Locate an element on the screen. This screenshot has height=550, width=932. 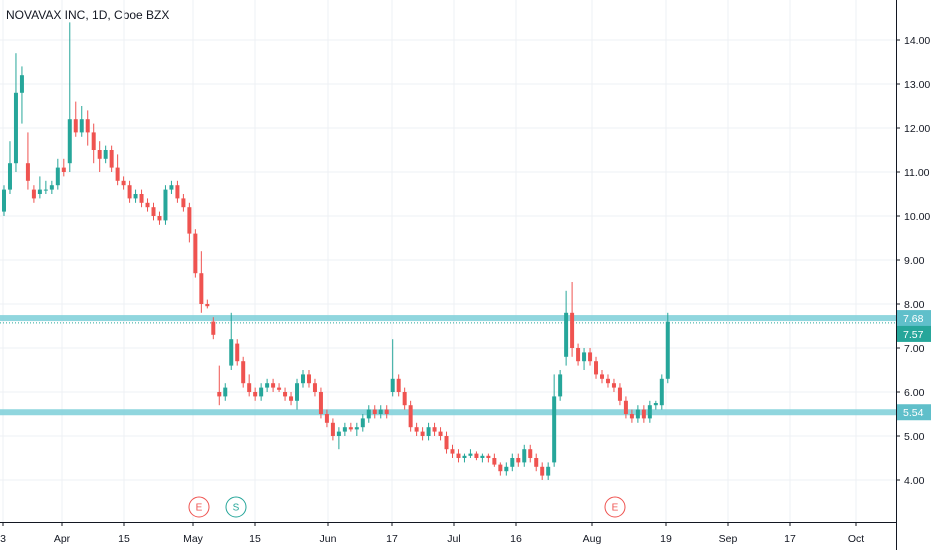
marker-label: S is located at coordinates (236, 508).